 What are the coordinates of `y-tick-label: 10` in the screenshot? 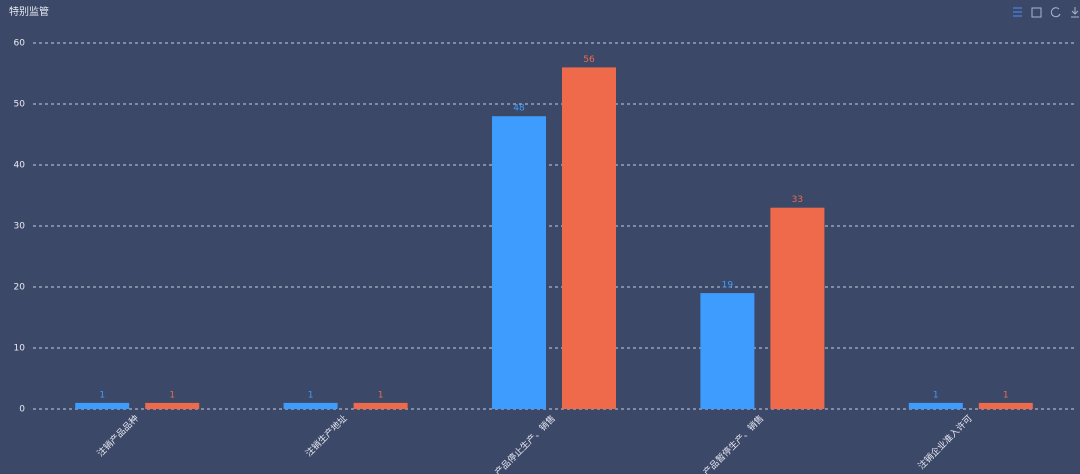 It's located at (20, 349).